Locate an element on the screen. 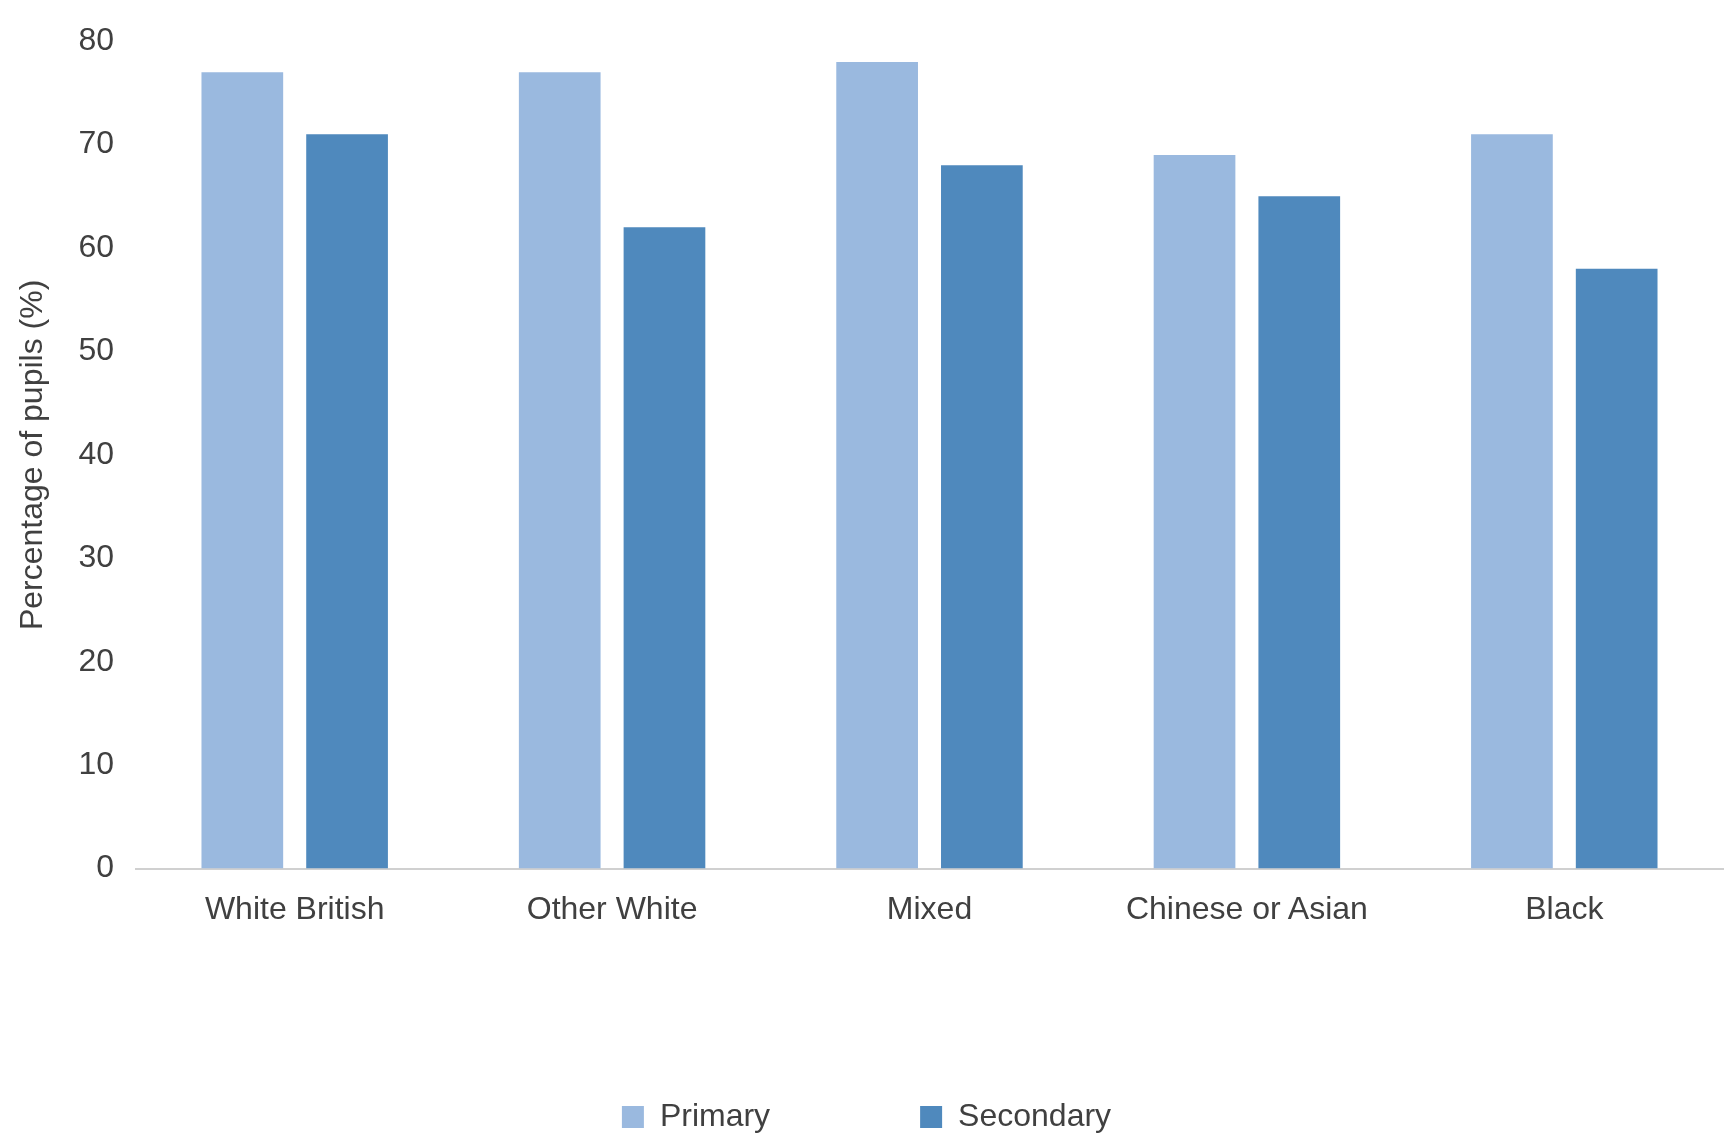  y-tick-label: 70 is located at coordinates (96, 142).